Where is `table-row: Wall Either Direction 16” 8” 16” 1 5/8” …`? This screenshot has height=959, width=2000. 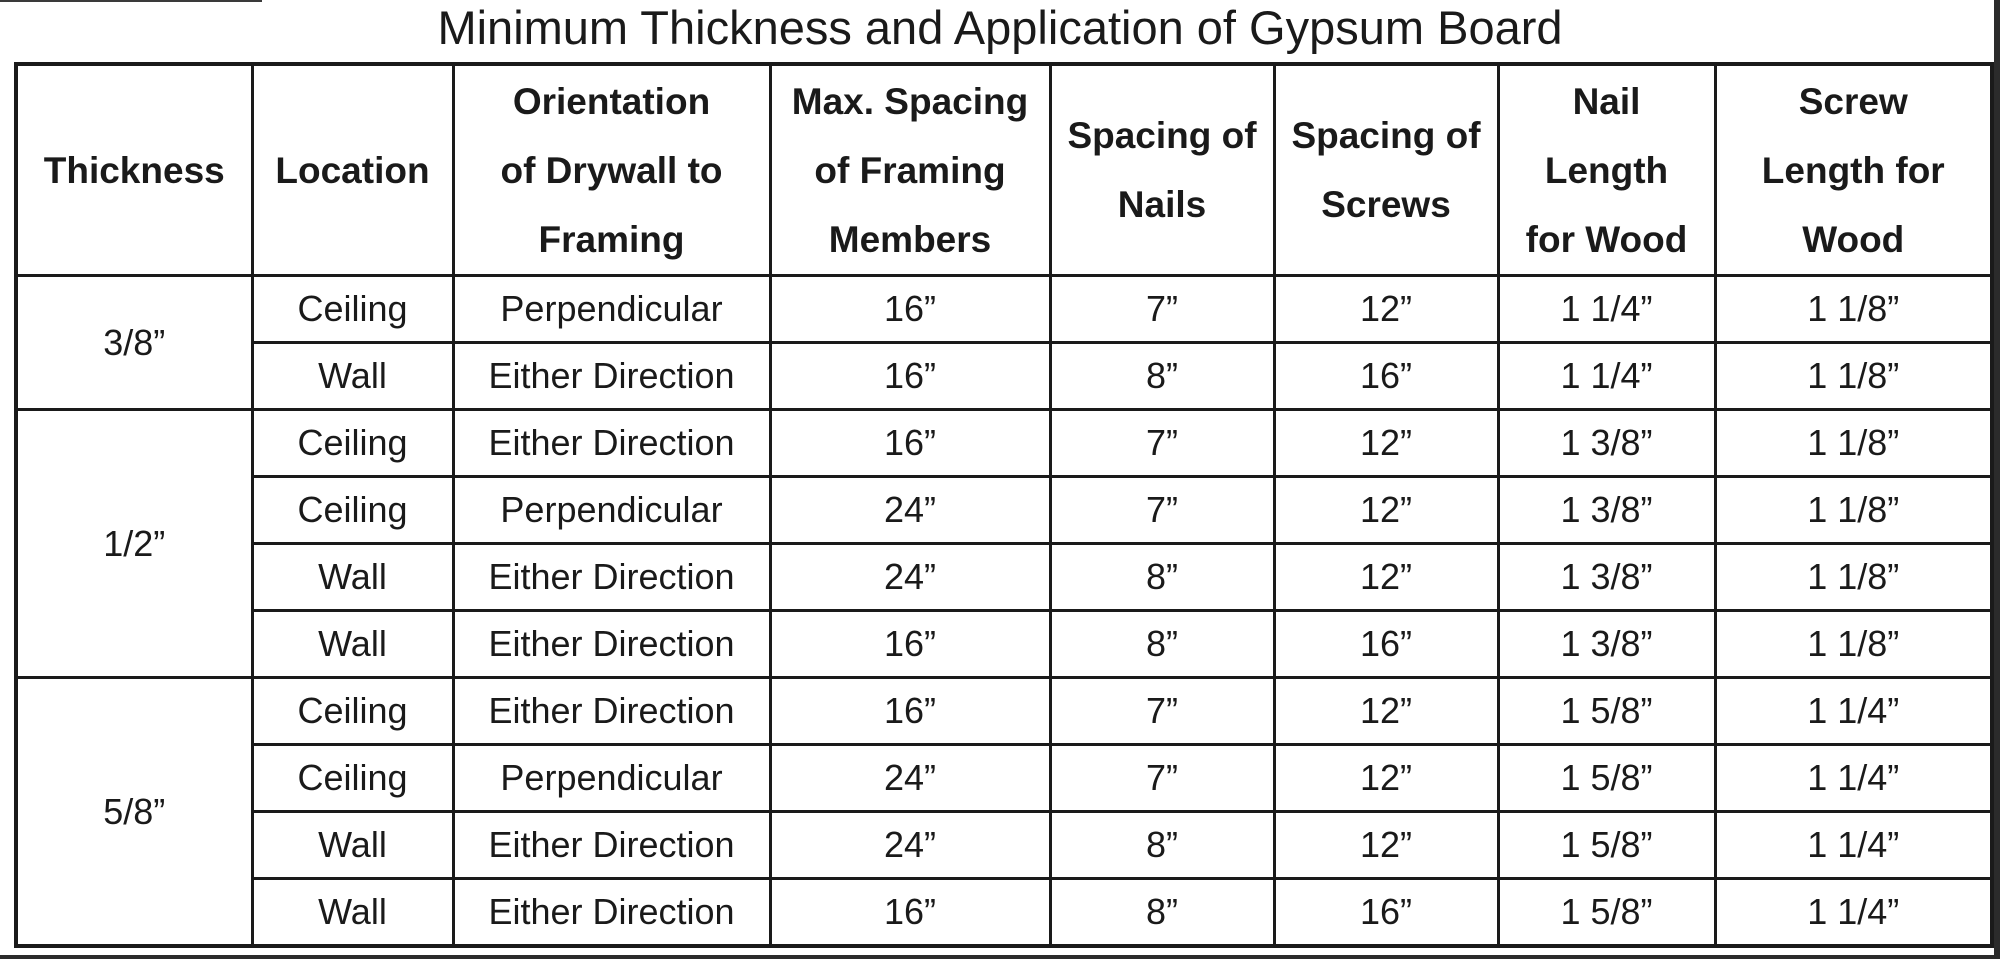 table-row: Wall Either Direction 16” 8” 16” 1 5/8” … is located at coordinates (1005, 912).